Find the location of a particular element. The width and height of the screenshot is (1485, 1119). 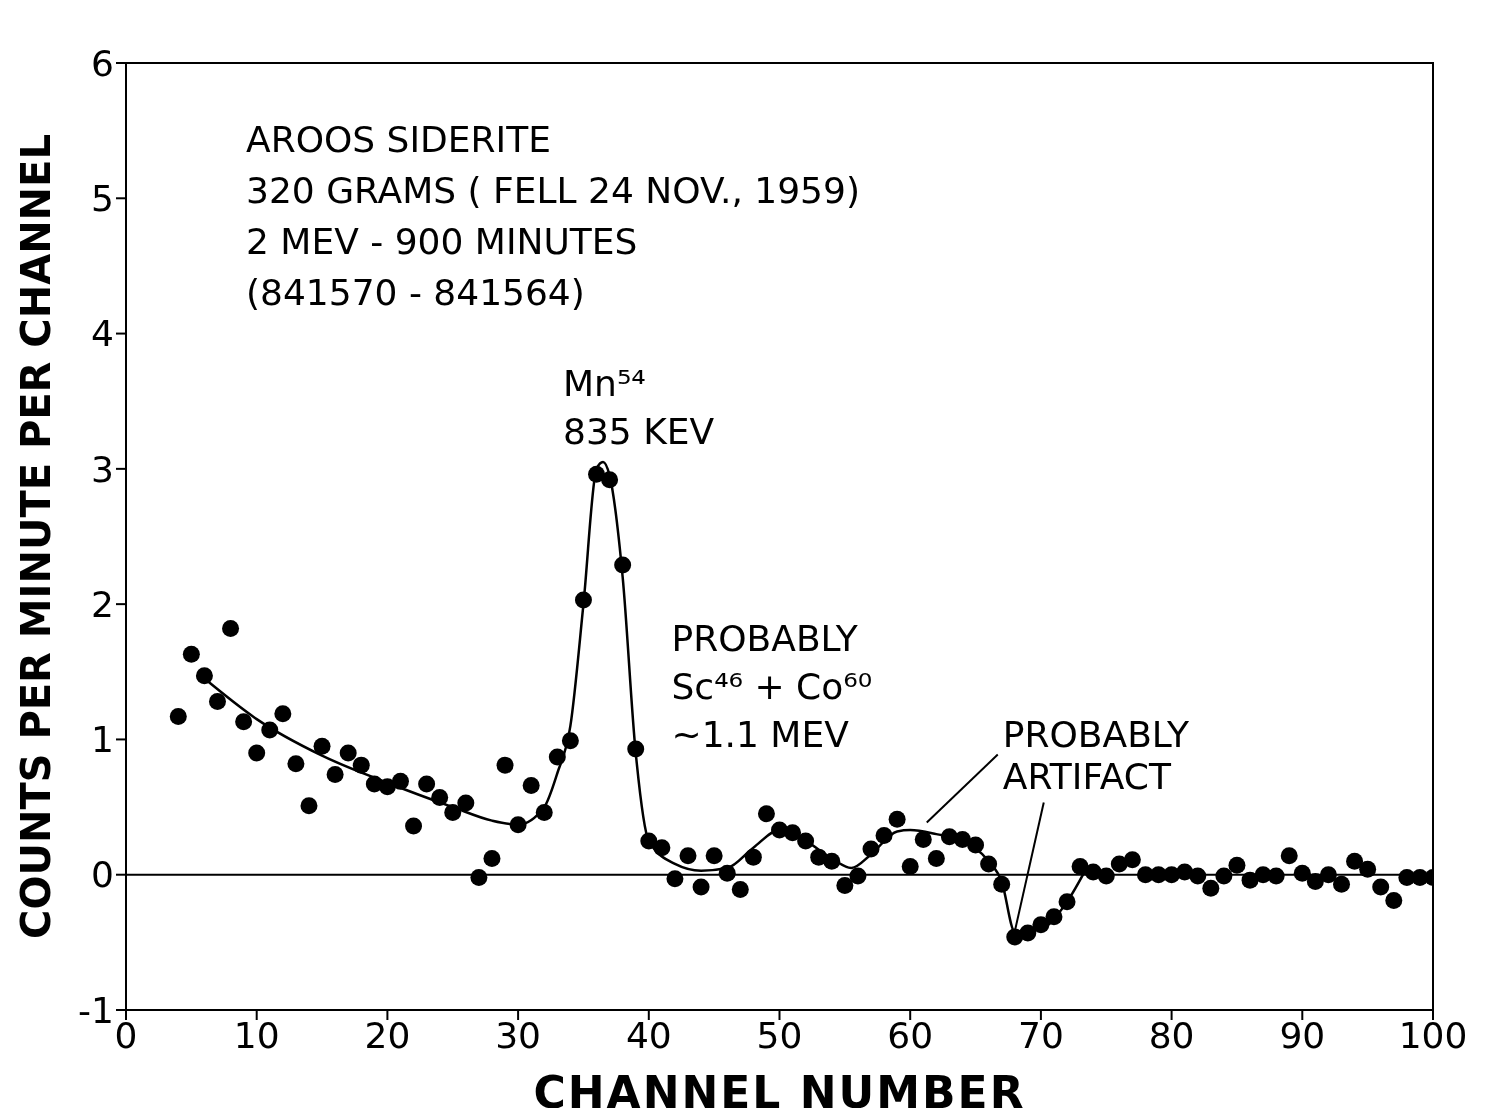

y-tick-label: 6 is located at coordinates (102, 63).